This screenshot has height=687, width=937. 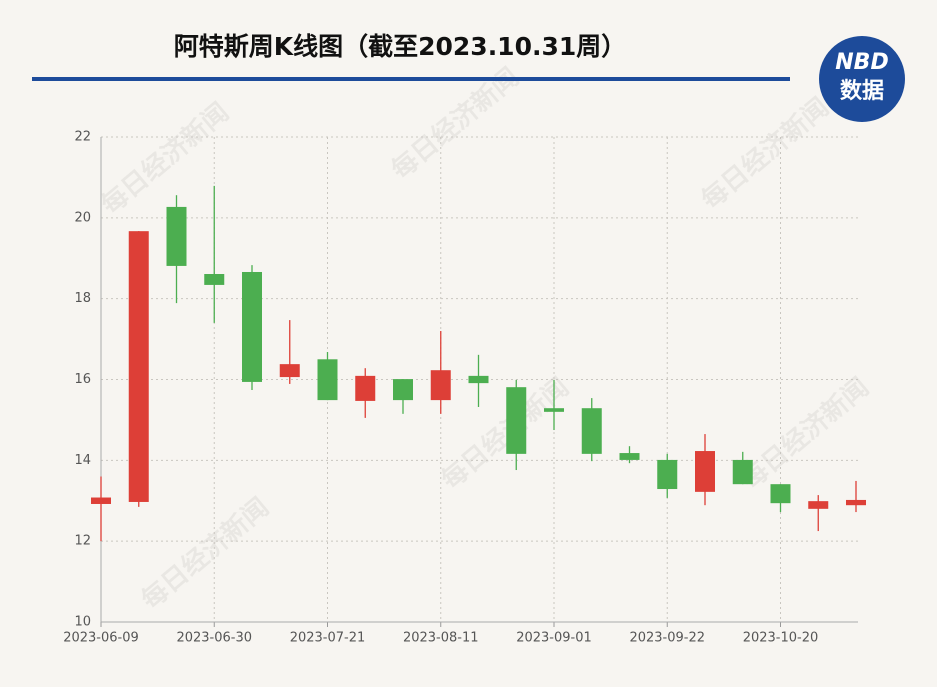 What do you see at coordinates (82, 622) in the screenshot?
I see `y-tick-label: 10` at bounding box center [82, 622].